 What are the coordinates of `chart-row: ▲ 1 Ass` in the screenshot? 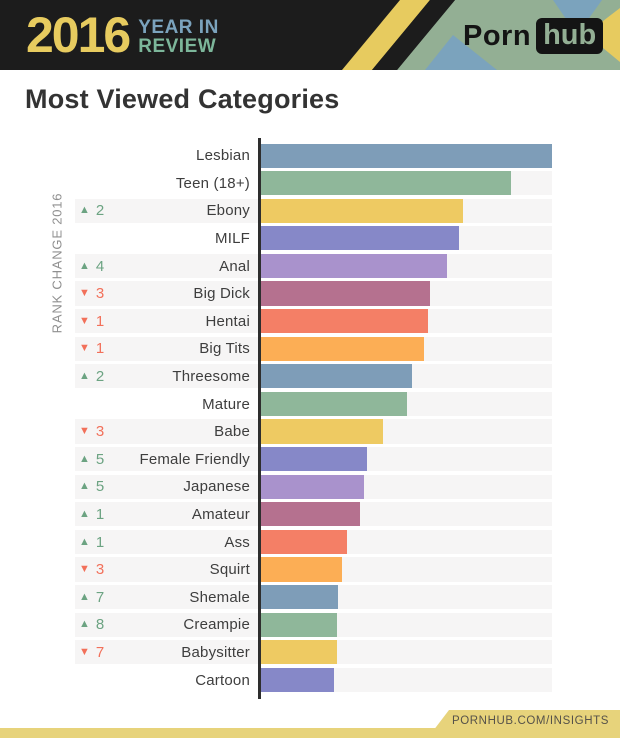 It's located at (310, 542).